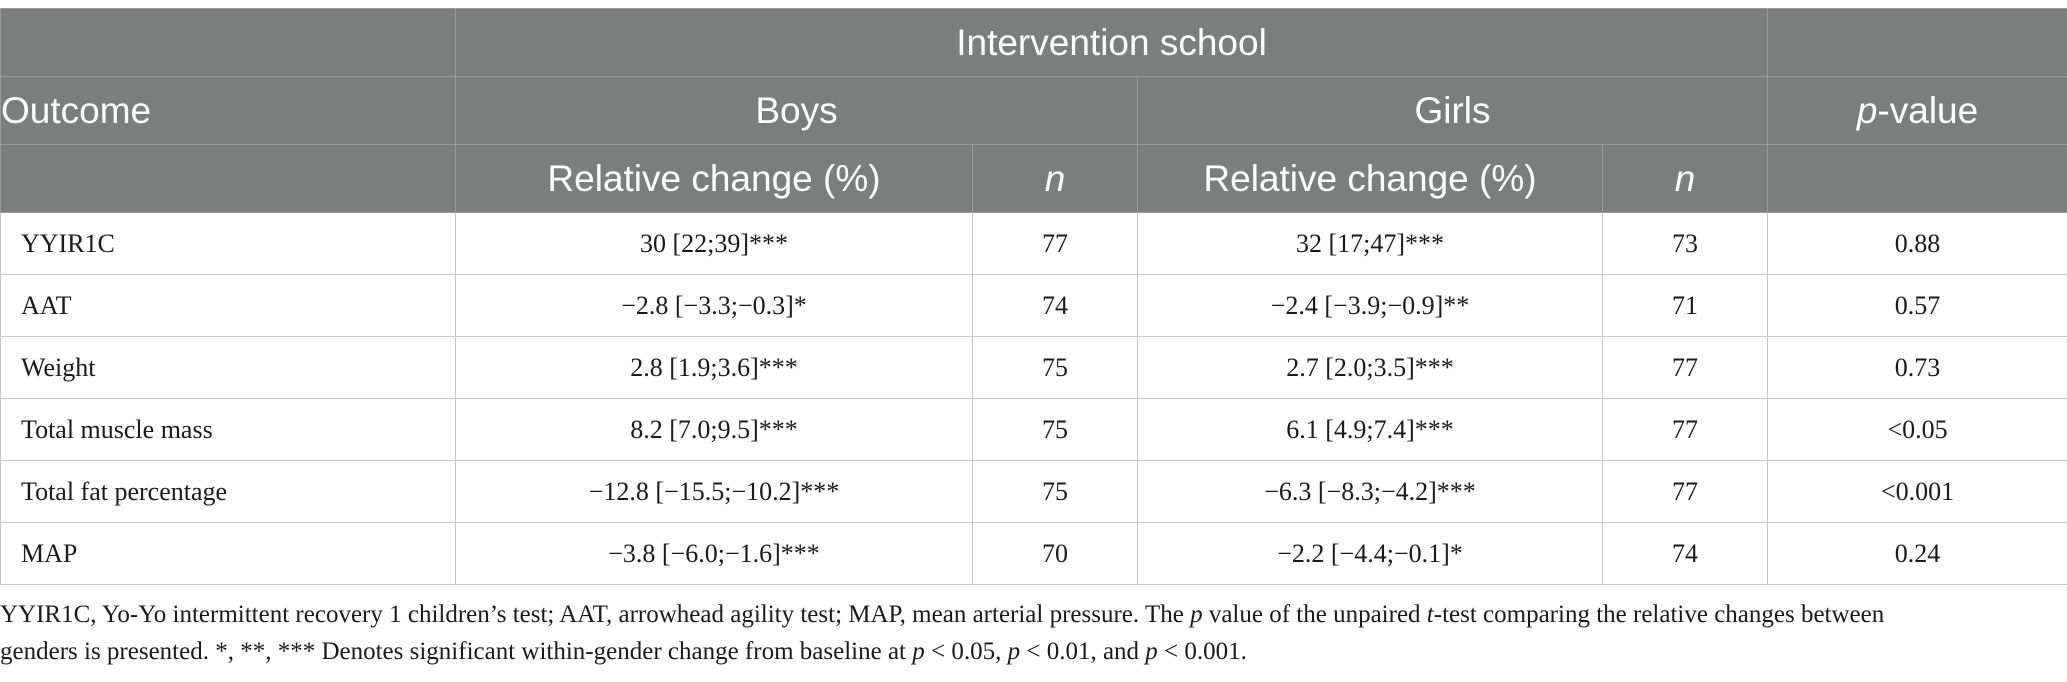  I want to click on outcome-header: Outcome, so click(228, 110).